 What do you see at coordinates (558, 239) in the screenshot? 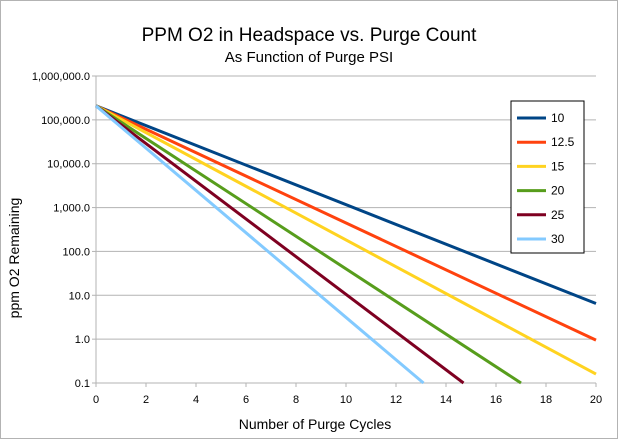
I see `legend-label: 30` at bounding box center [558, 239].